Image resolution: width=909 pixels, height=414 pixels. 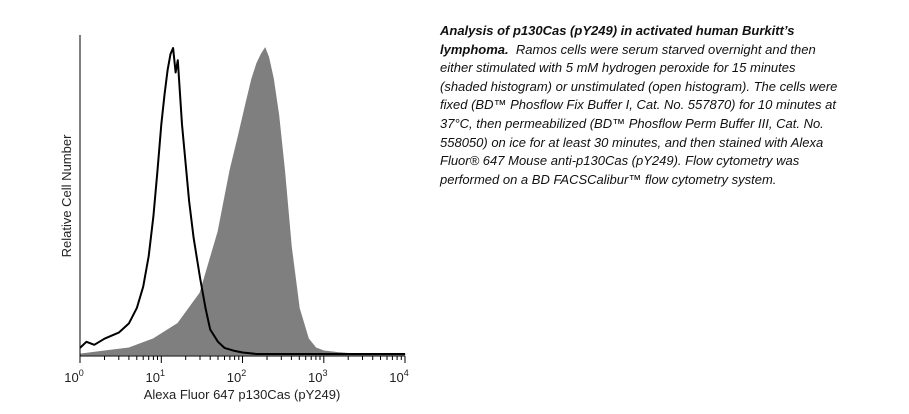 What do you see at coordinates (73, 376) in the screenshot?
I see `x-tick-label: 10⁰` at bounding box center [73, 376].